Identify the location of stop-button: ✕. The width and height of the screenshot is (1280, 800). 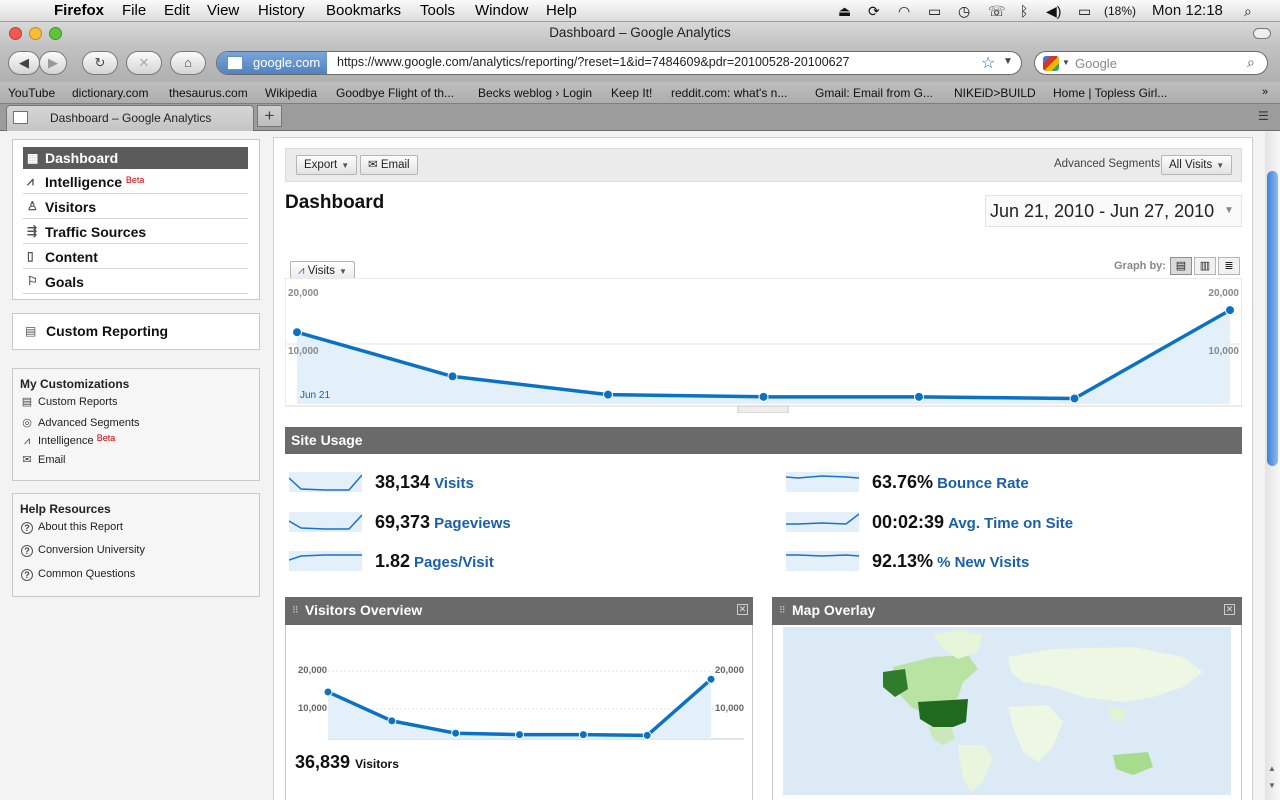
(144, 63).